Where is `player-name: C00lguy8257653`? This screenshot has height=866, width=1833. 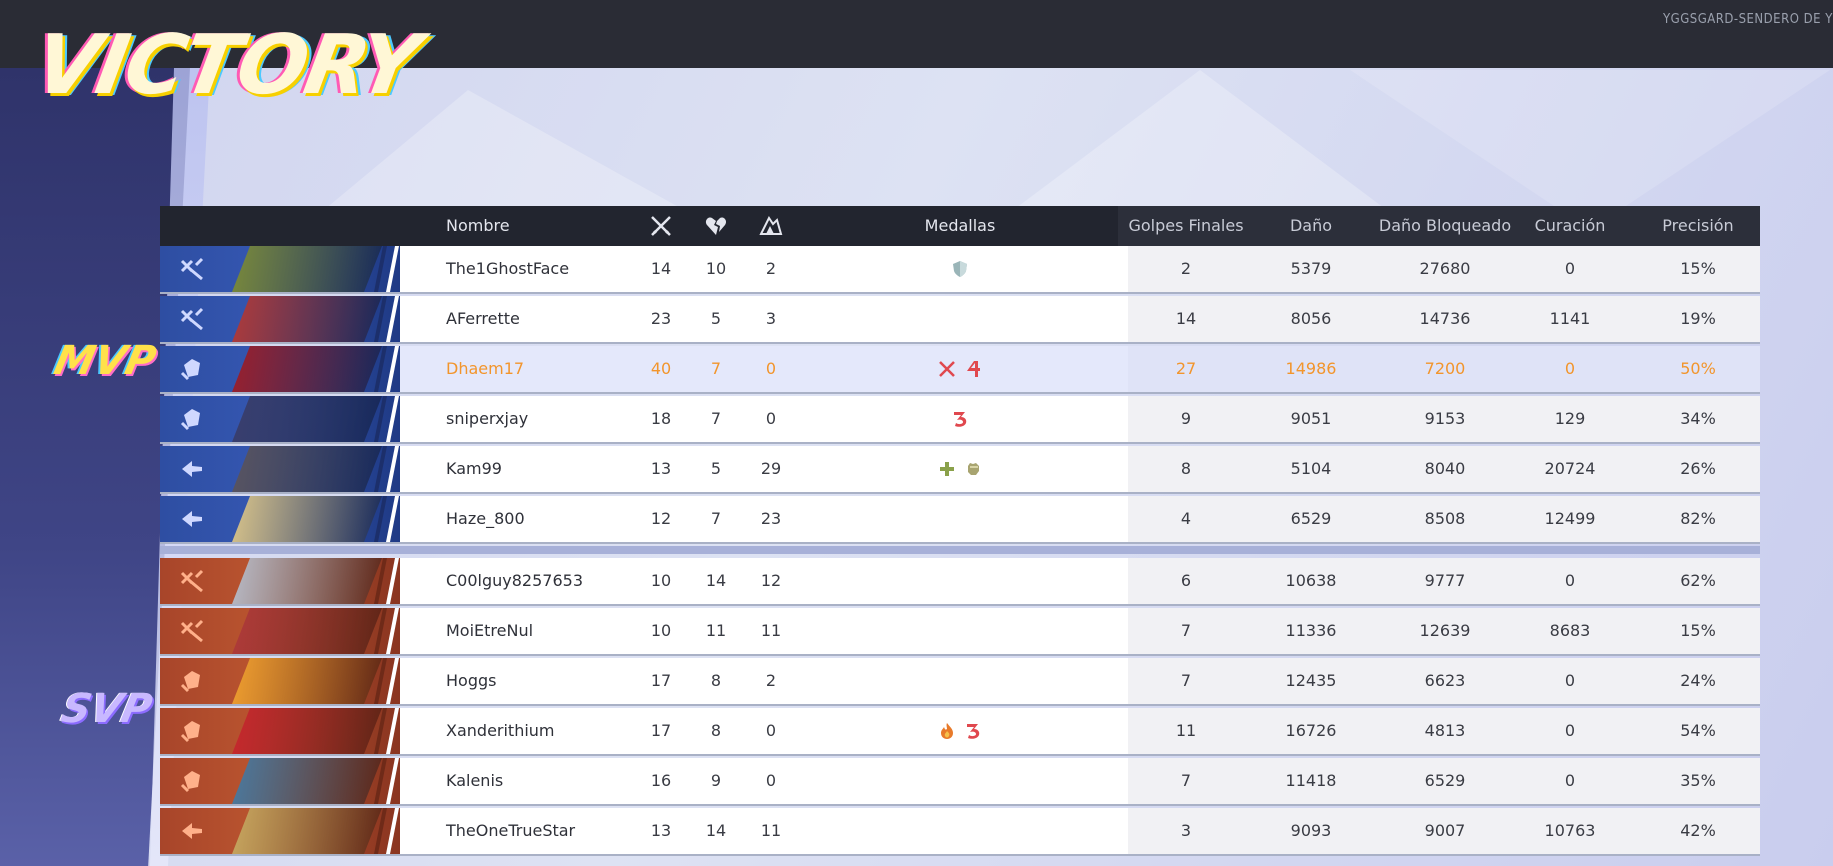 player-name: C00lguy8257653 is located at coordinates (514, 580).